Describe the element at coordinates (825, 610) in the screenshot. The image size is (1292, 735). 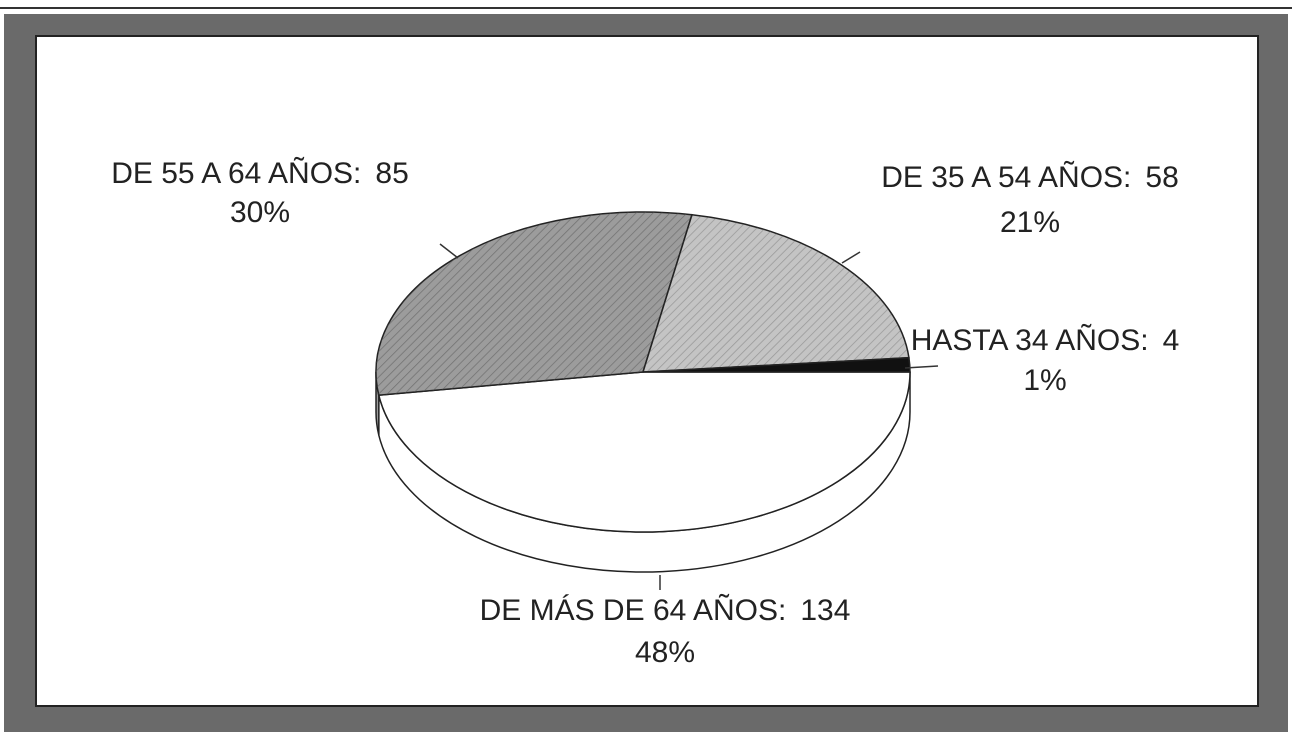
I see `value-label: 134` at that location.